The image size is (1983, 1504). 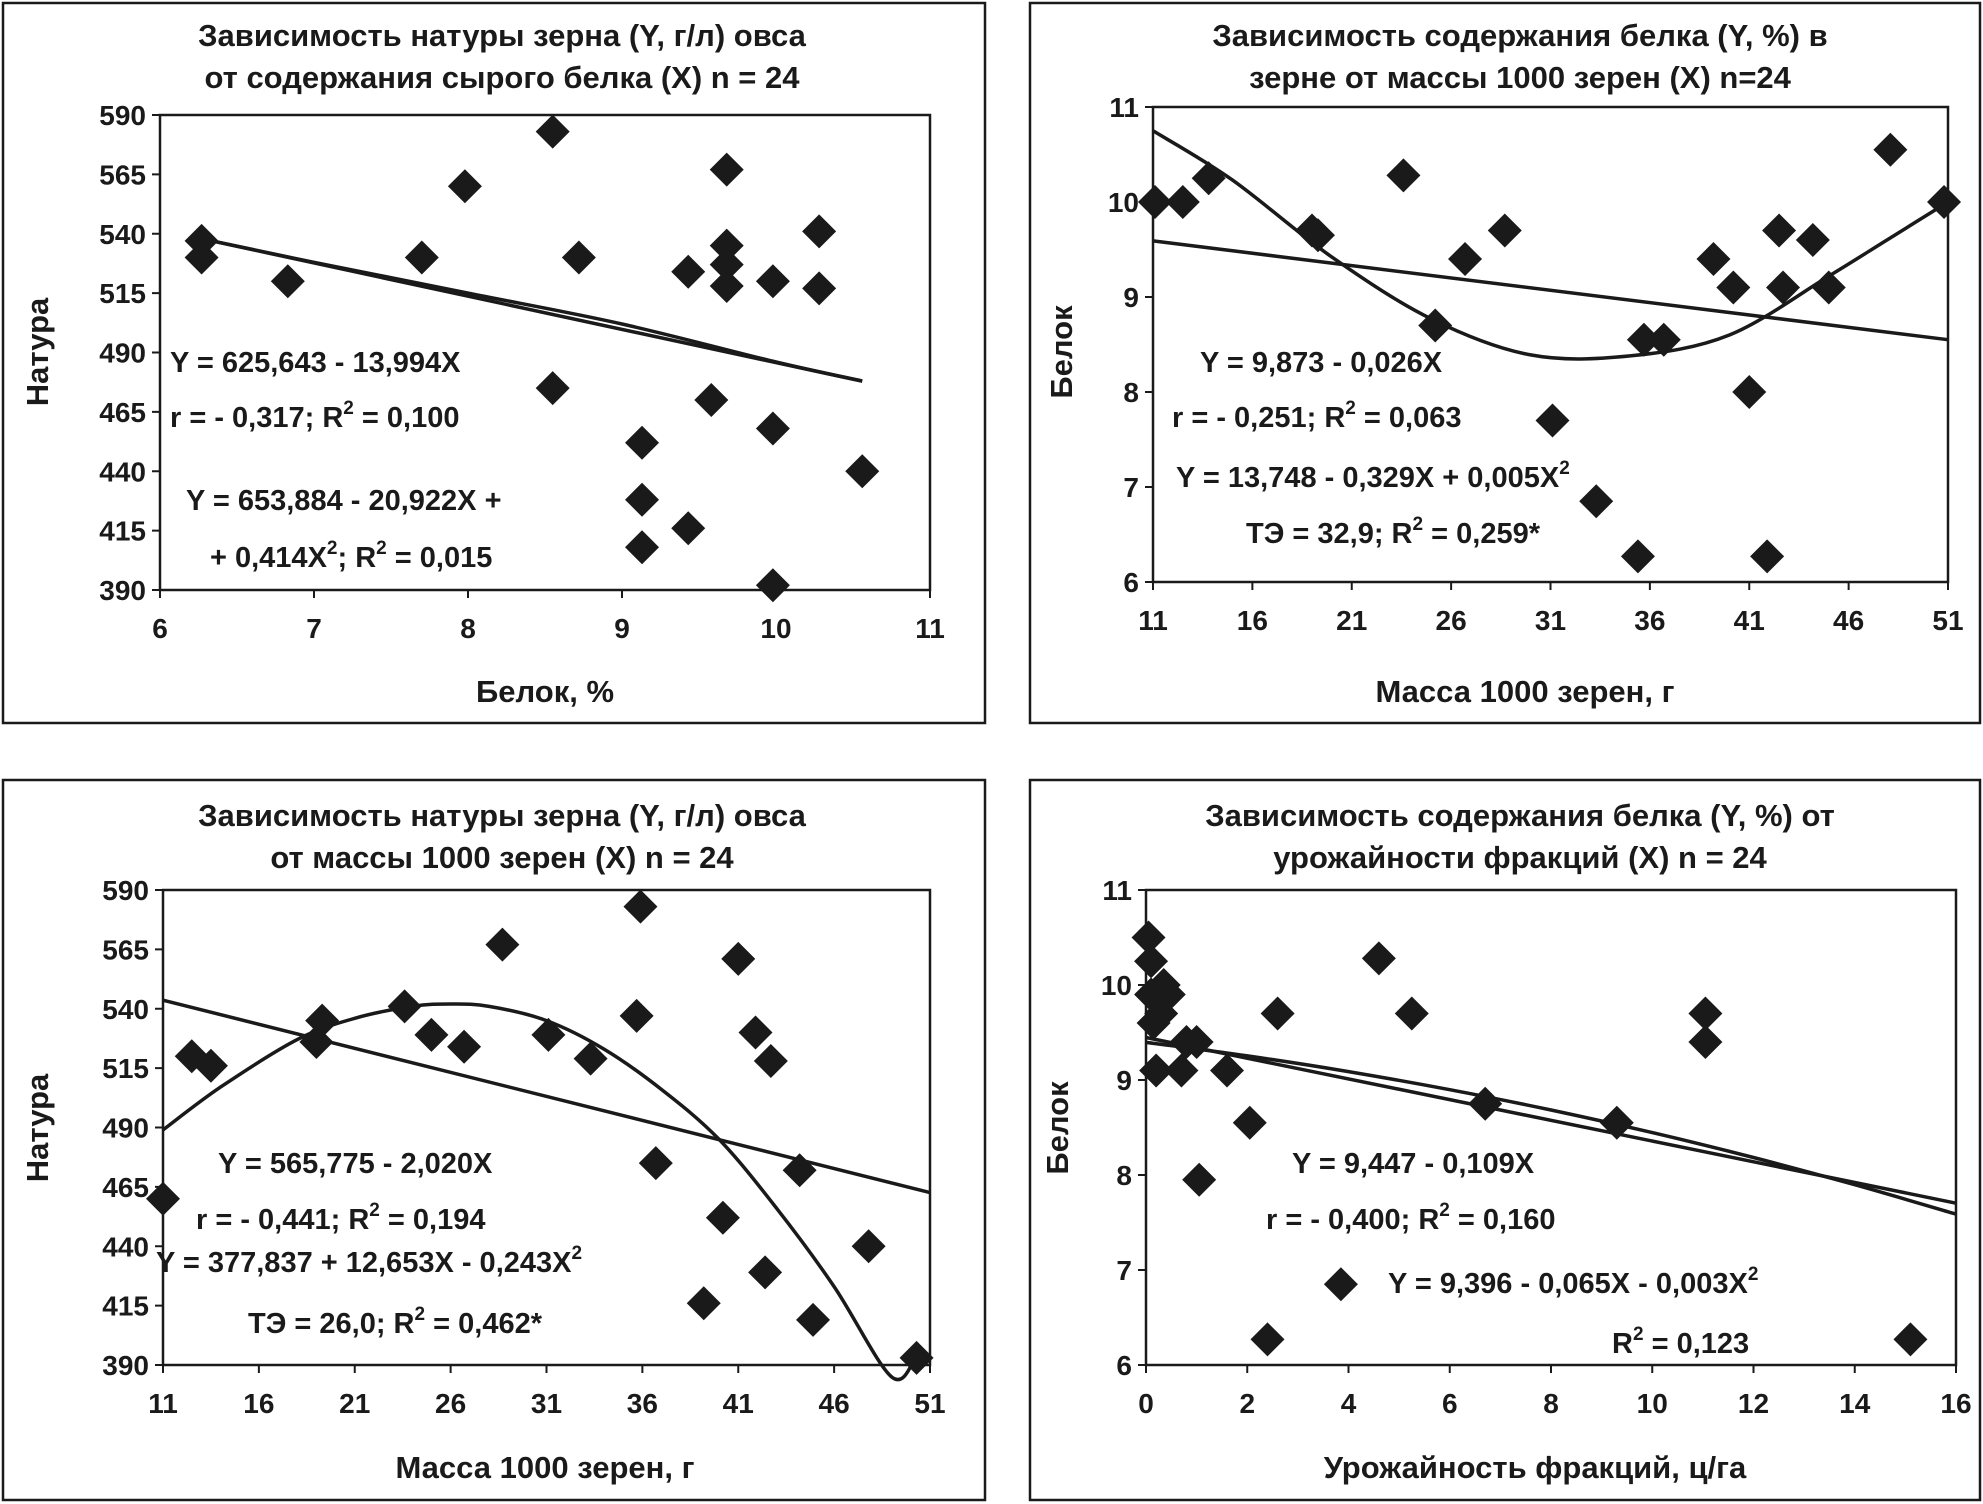 I want to click on x-tick-label: 12, so click(x=1753, y=1403).